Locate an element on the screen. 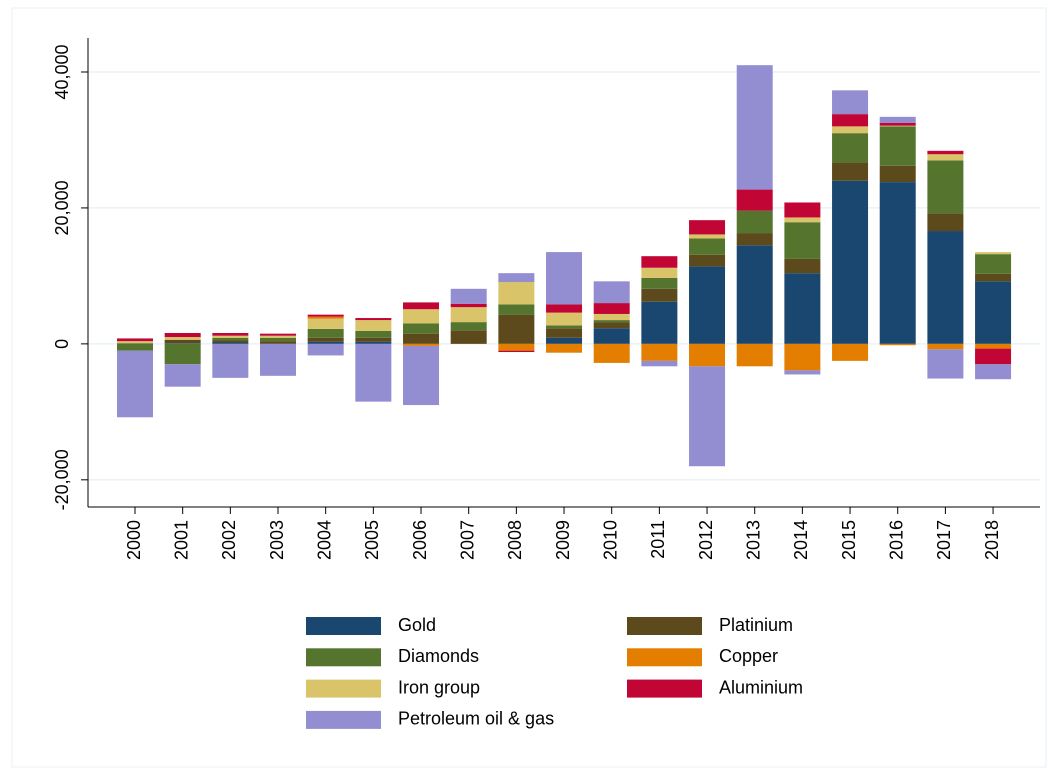 Image resolution: width=1048 pixels, height=769 pixels. x-tick-label: 2007 is located at coordinates (467, 540).